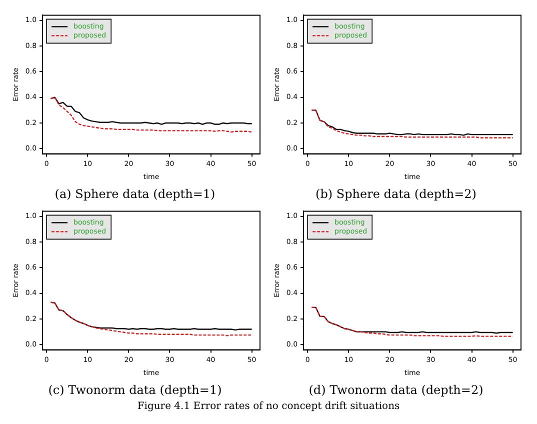  What do you see at coordinates (396, 193) in the screenshot?
I see `text: (b) Sphere data (depth=2)` at bounding box center [396, 193].